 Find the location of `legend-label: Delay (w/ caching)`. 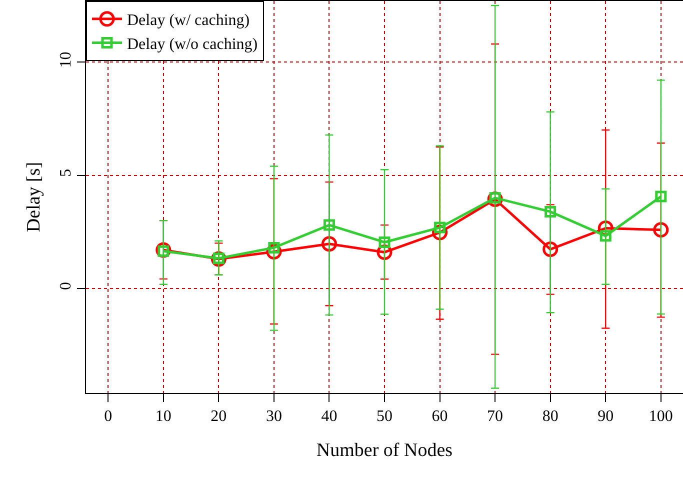

legend-label: Delay (w/ caching) is located at coordinates (188, 21).